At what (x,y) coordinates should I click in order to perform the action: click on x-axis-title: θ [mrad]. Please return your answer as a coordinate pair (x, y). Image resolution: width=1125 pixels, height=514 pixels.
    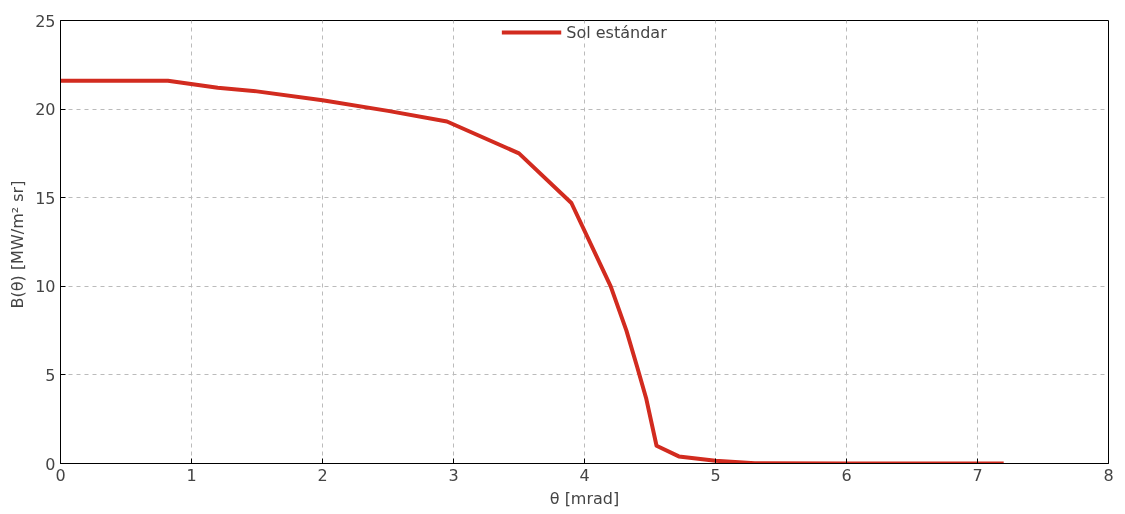
    Looking at the image, I should click on (584, 498).